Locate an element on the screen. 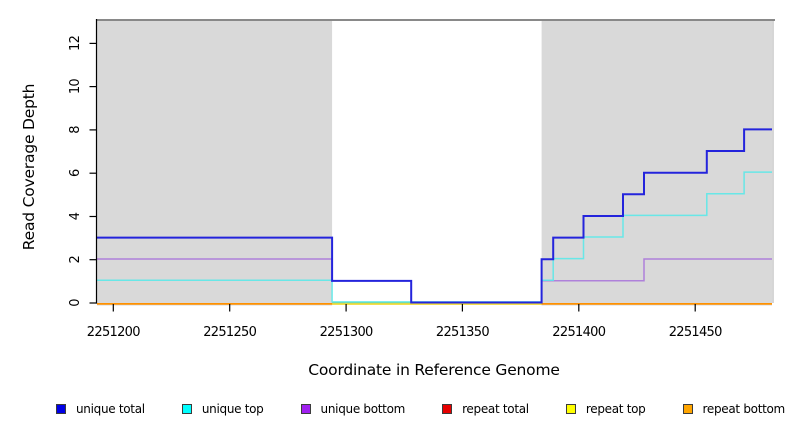 The image size is (792, 432). legend-label: repeat bottom is located at coordinates (744, 409).